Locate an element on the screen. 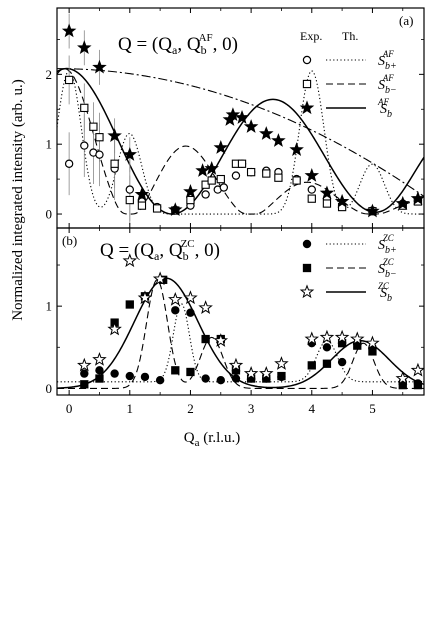 Image resolution: width=436 pixels, height=627 pixels. legend-label: SbZC is located at coordinates (385, 292).